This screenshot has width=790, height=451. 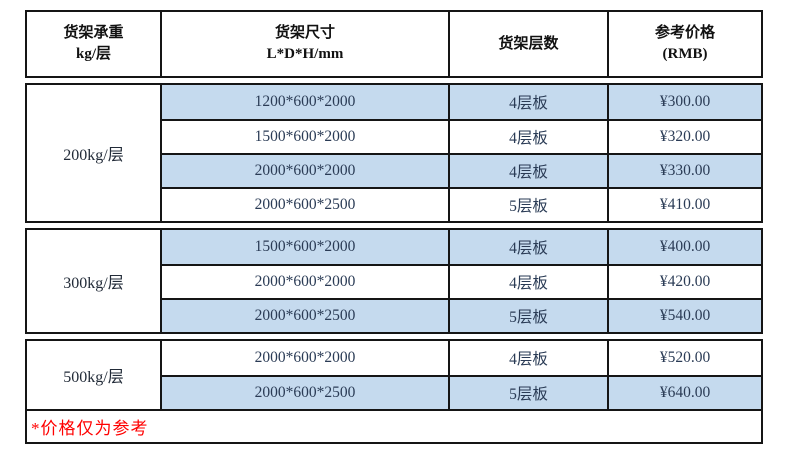 I want to click on header-size-line2: L*D*H/mm, so click(x=305, y=54).